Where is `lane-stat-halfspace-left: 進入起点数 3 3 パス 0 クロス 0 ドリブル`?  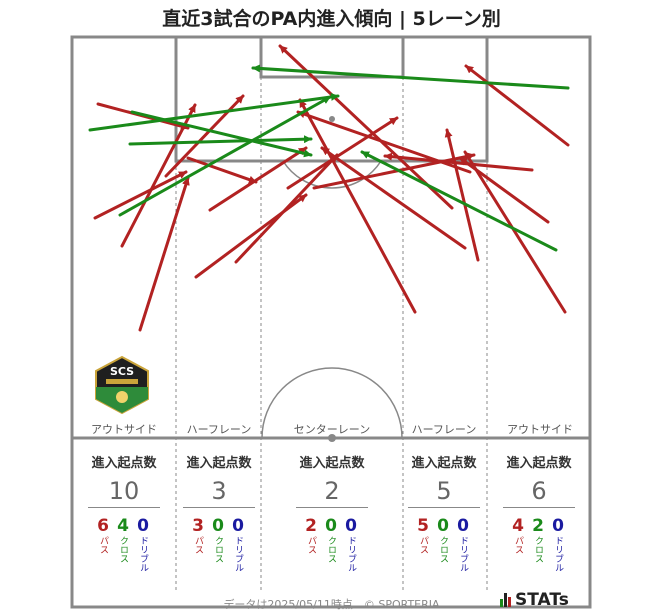
lane-stat-halfspace-left: 進入起点数 3 3 パス 0 クロス 0 ドリブル is located at coordinates (219, 512).